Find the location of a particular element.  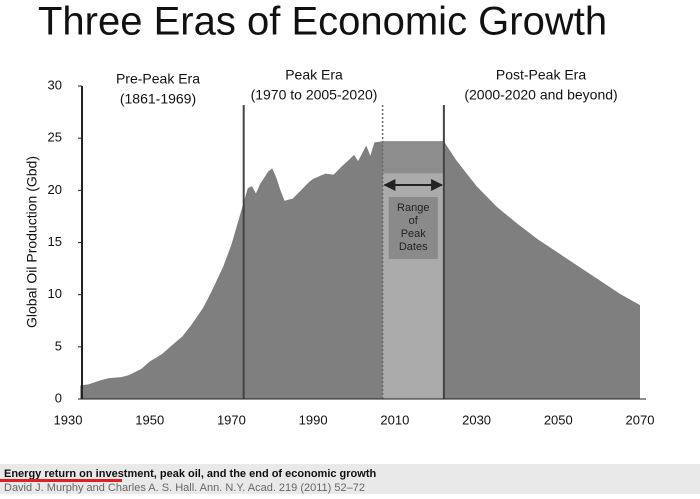

x-tick-label: 1970 is located at coordinates (231, 419).